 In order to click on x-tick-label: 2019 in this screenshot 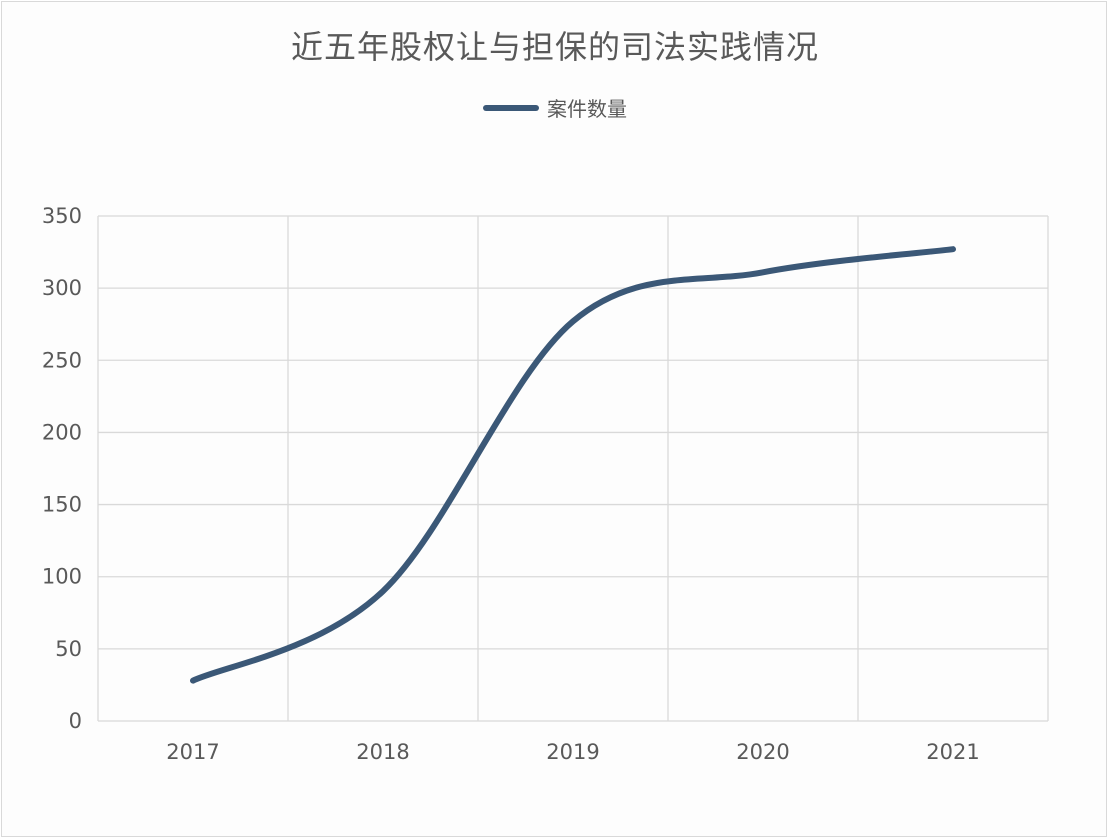, I will do `click(572, 752)`.